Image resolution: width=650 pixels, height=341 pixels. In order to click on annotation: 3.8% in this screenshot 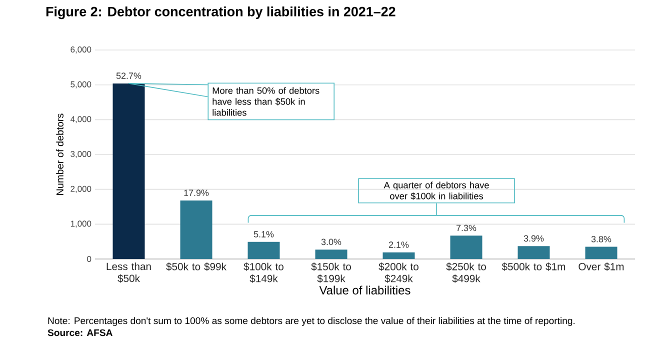, I will do `click(601, 239)`.